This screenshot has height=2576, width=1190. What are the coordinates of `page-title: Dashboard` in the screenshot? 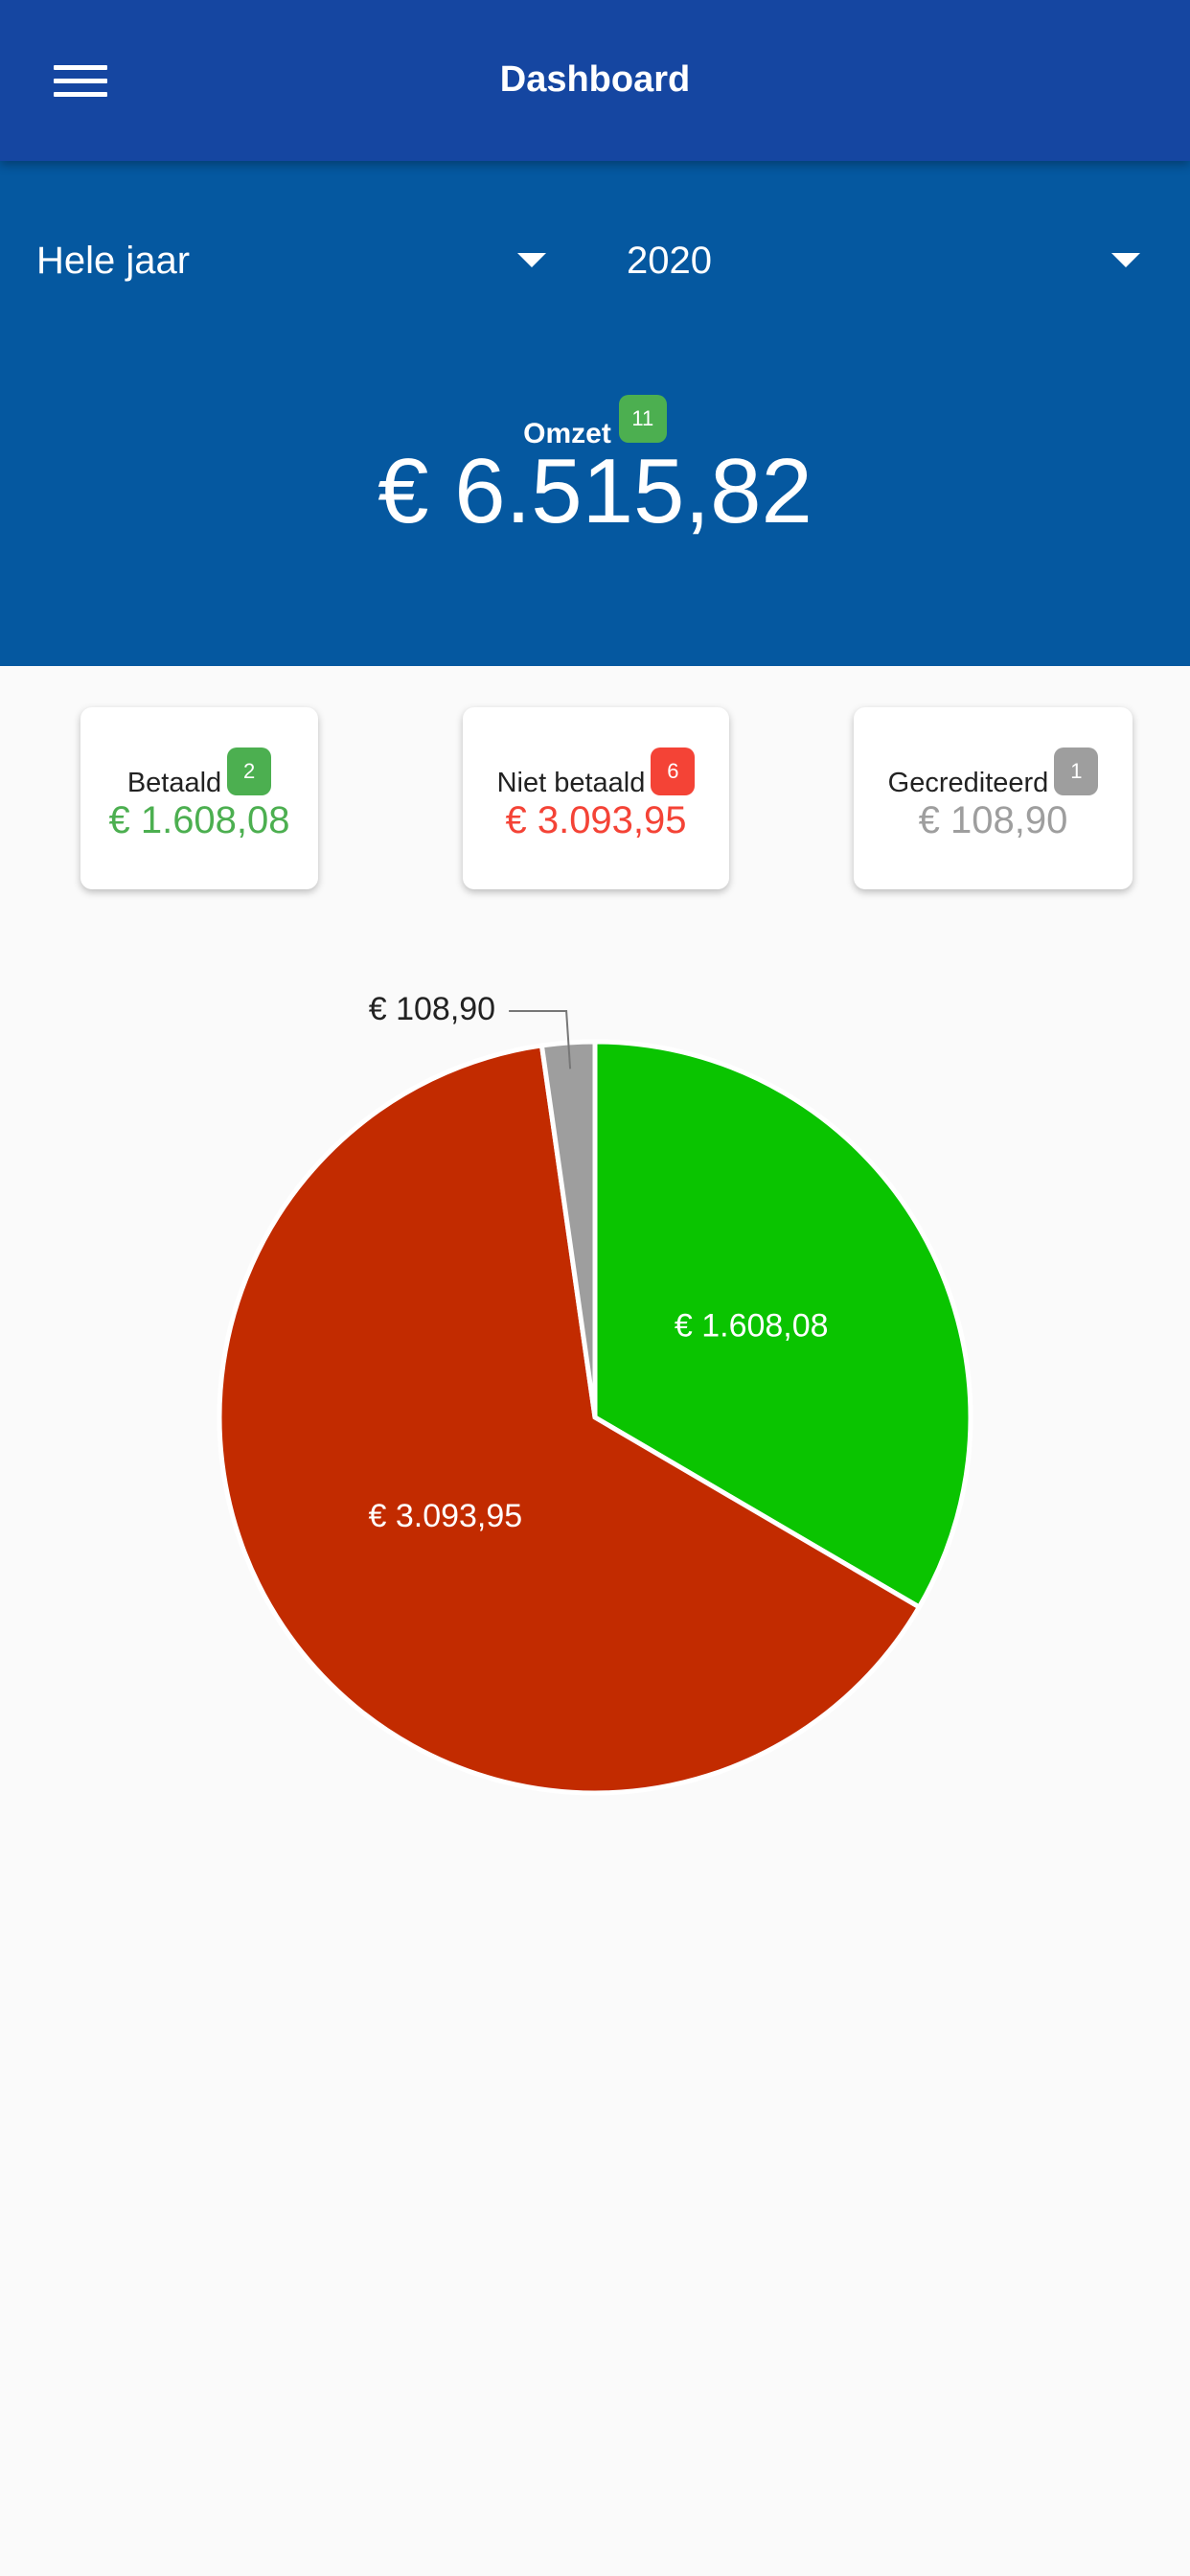 It's located at (595, 79).